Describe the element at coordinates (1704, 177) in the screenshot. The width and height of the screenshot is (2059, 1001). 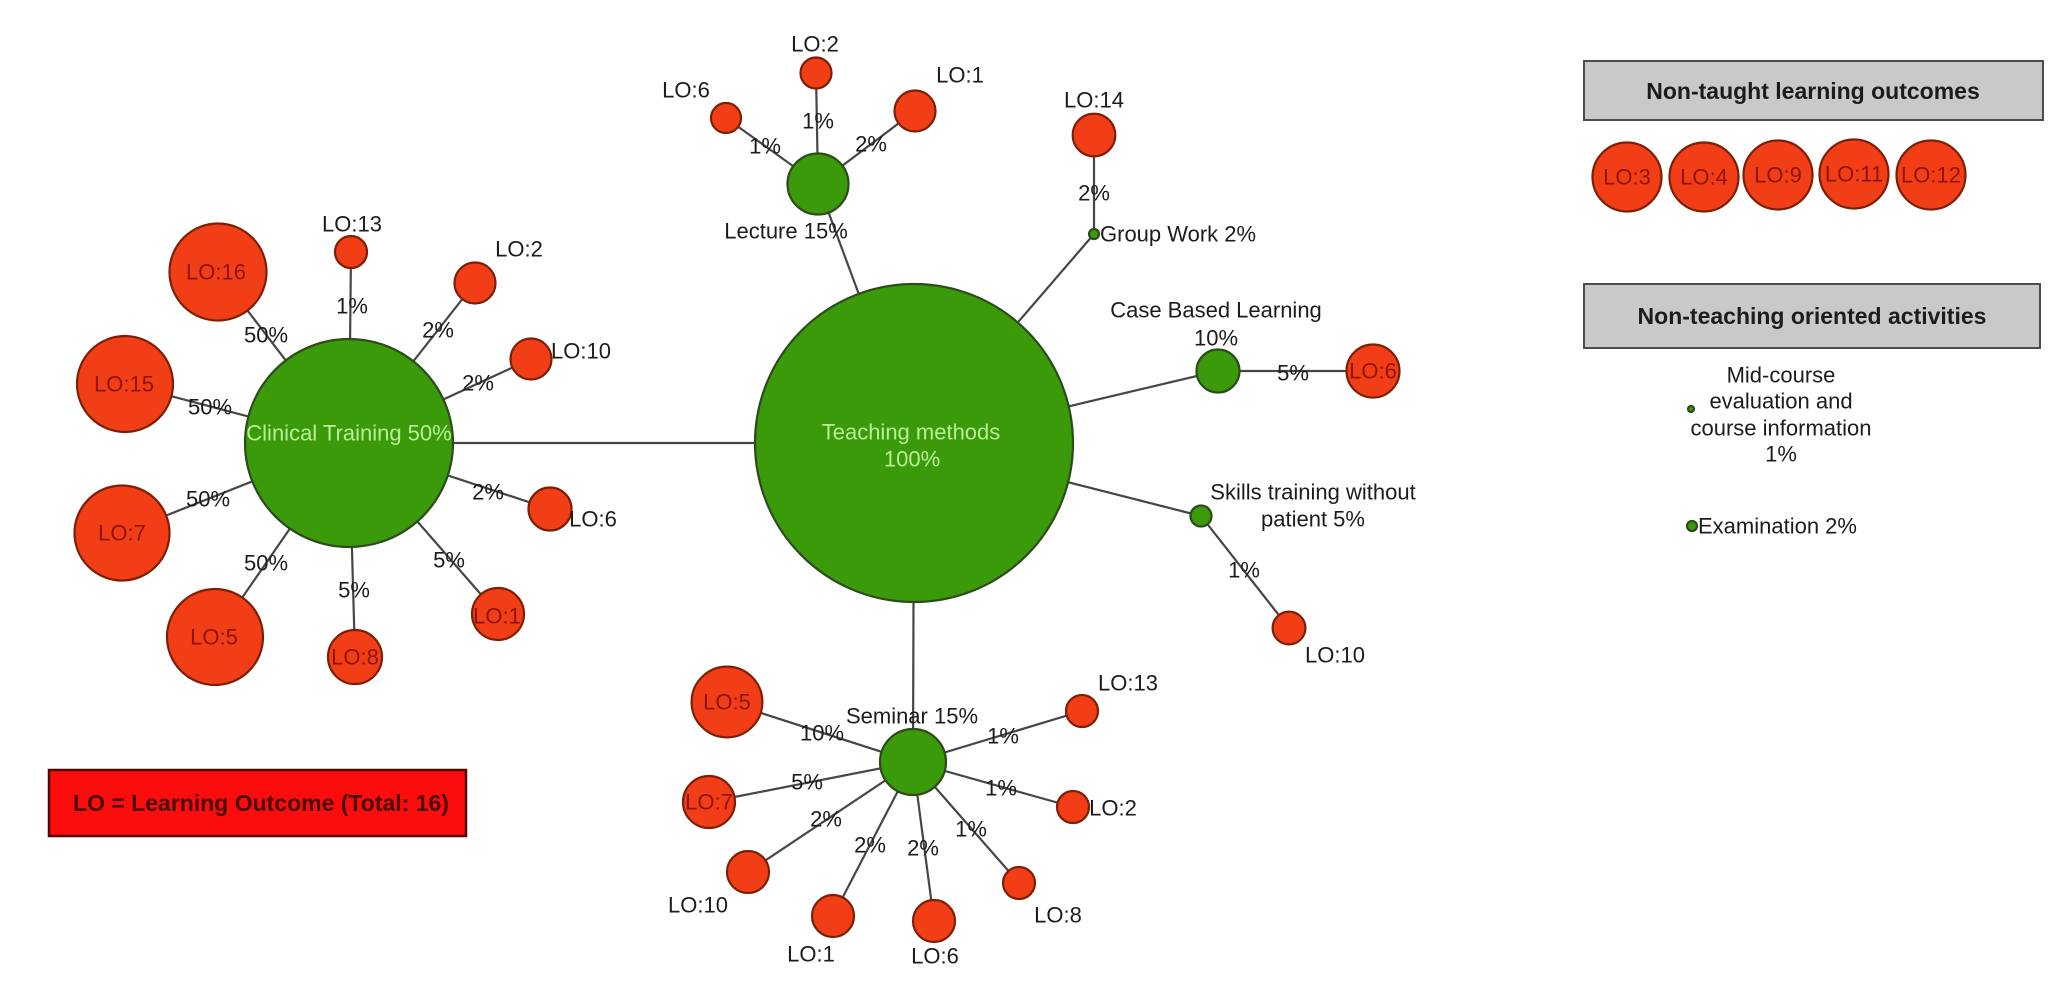
I see `svg-text: LO:4` at that location.